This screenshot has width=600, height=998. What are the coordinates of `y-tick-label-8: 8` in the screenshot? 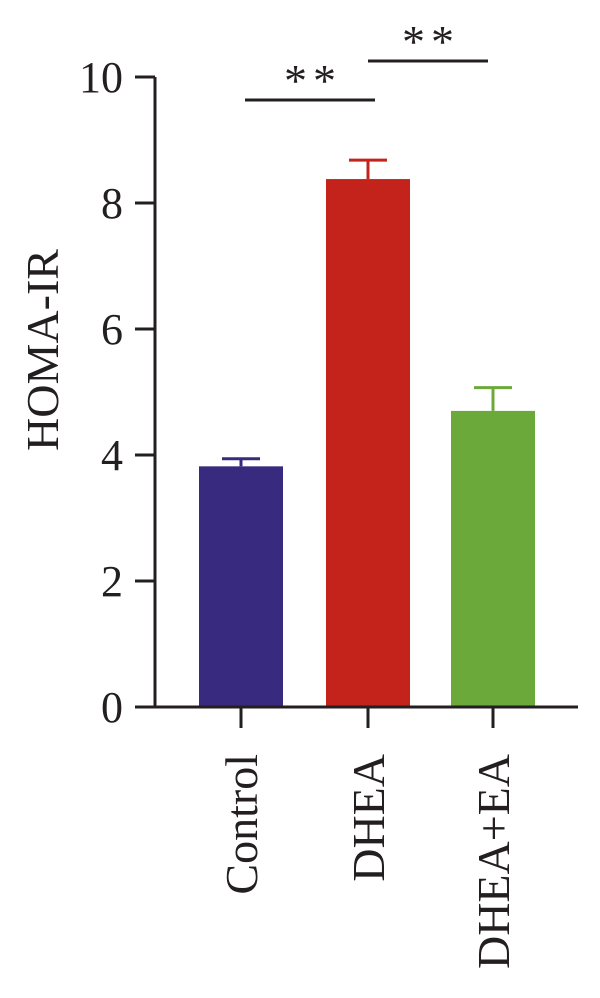 It's located at (112, 203).